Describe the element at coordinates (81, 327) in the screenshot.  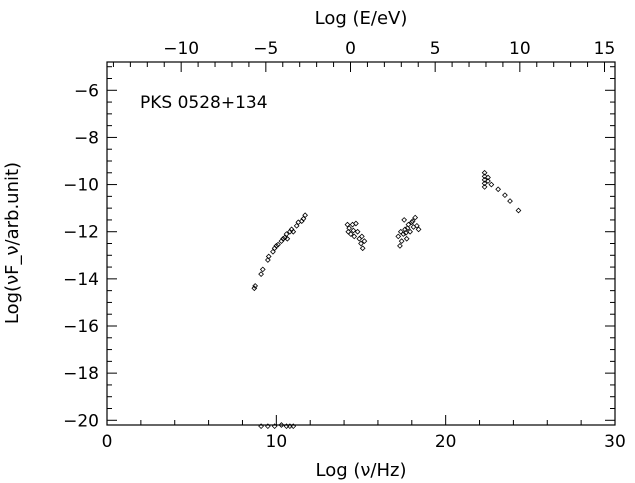
I see `y-tick-label: −16` at that location.